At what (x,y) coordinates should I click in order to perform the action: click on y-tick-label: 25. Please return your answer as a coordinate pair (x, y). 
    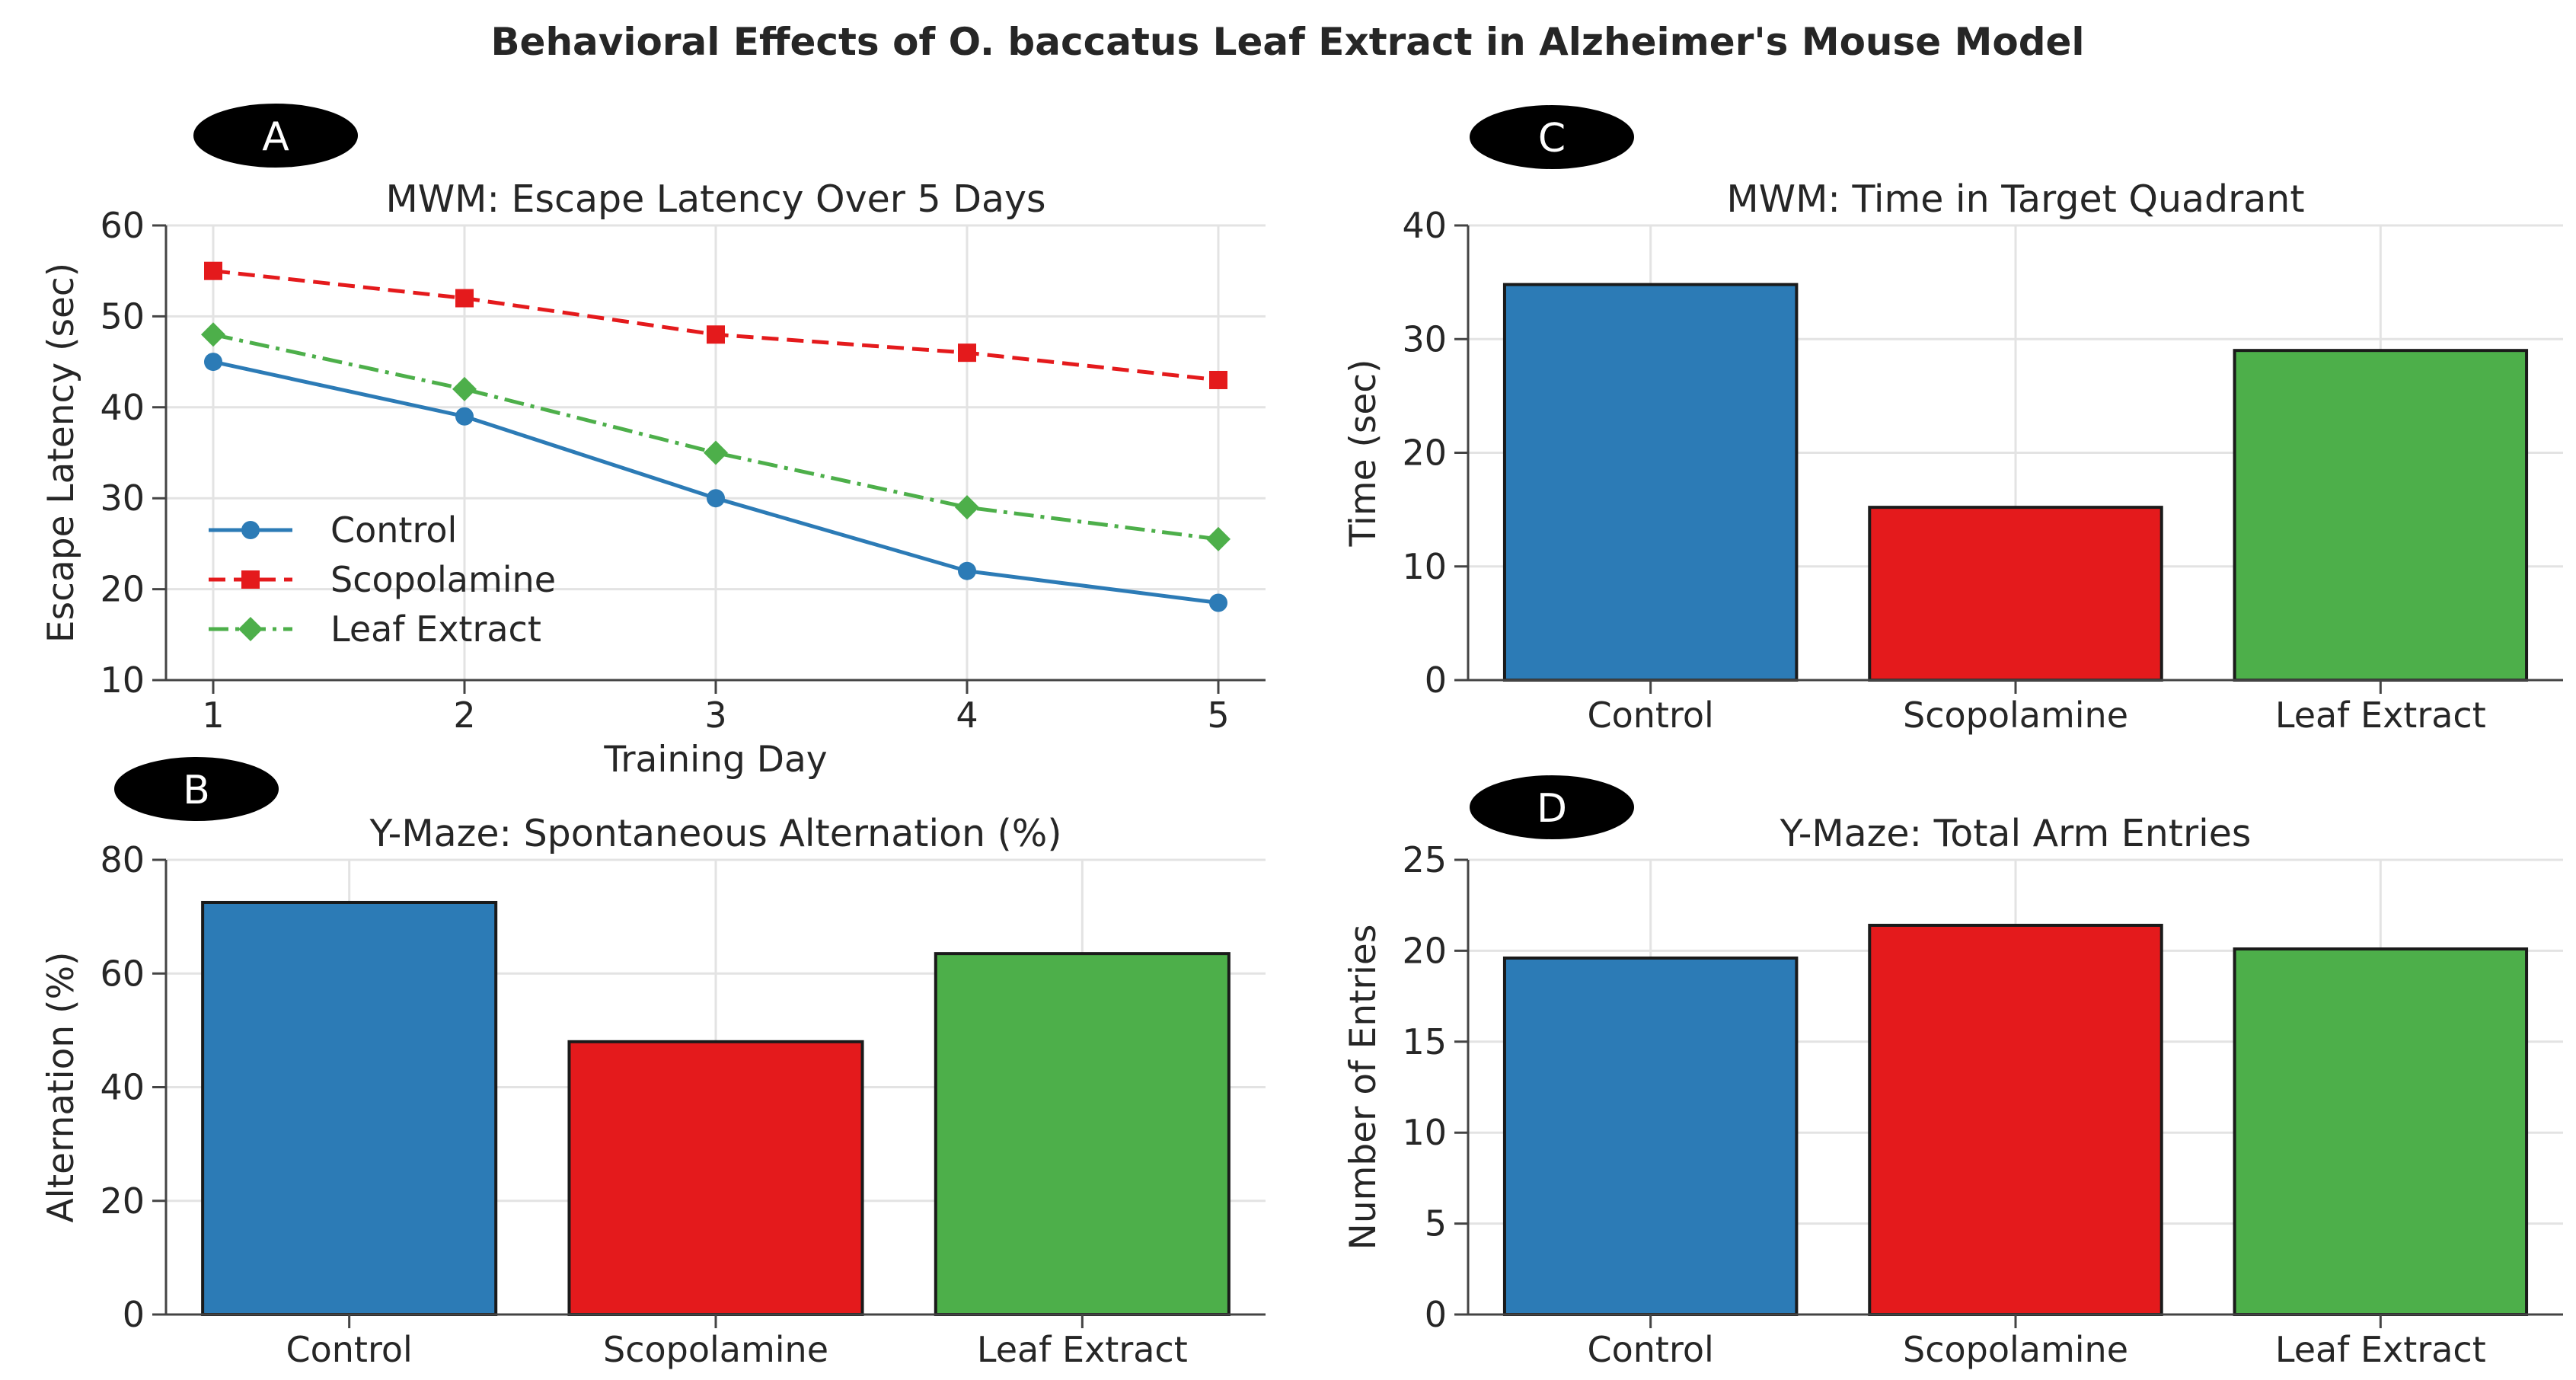
    Looking at the image, I should click on (1424, 859).